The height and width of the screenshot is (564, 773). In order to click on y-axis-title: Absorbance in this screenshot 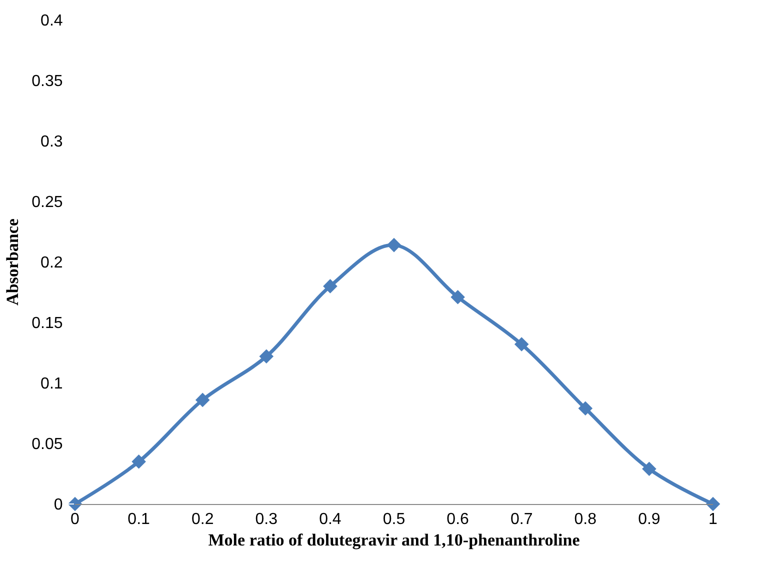, I will do `click(12, 262)`.